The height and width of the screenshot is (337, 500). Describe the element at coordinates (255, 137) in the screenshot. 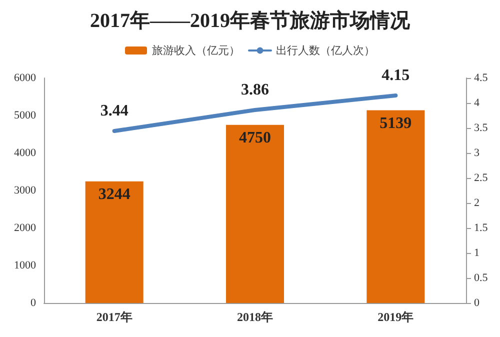

I see `data-label: 4750` at that location.